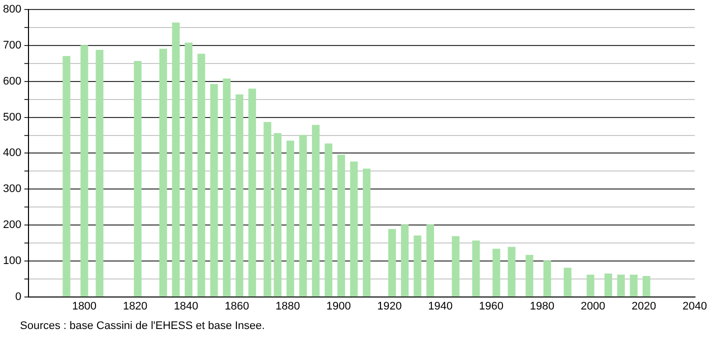 This screenshot has width=710, height=340. What do you see at coordinates (644, 306) in the screenshot?
I see `x-tick-label: 2020` at bounding box center [644, 306].